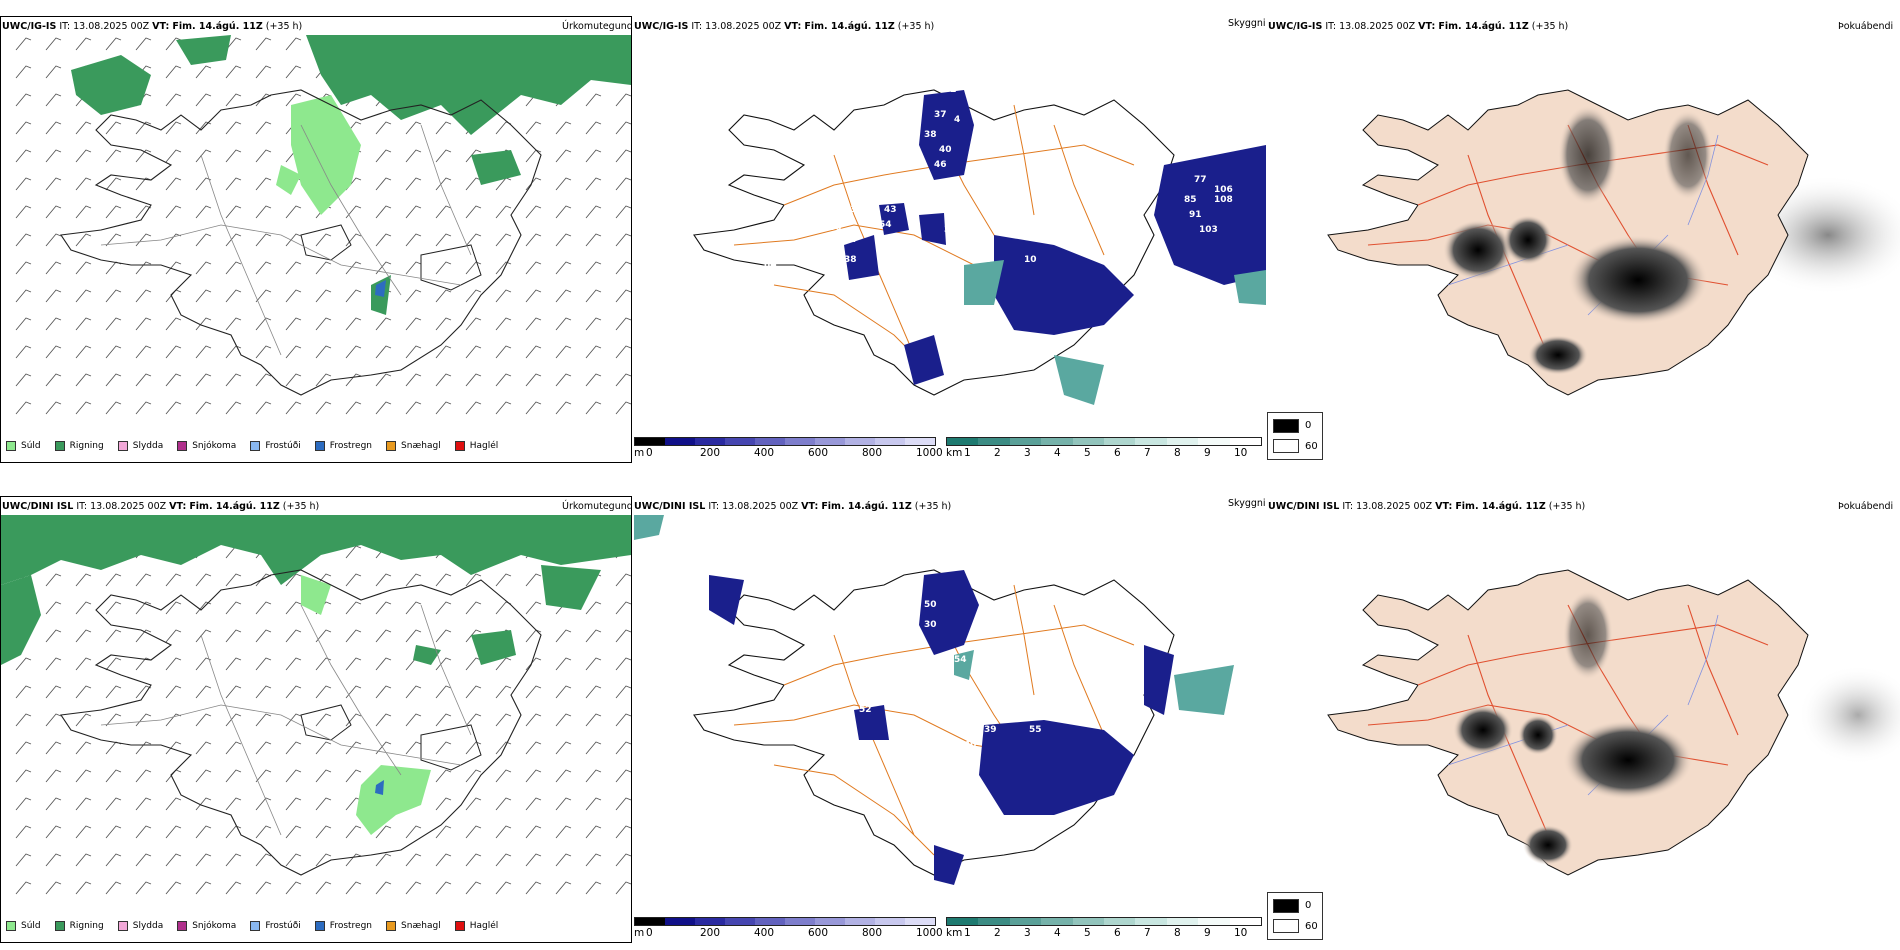 The image size is (1900, 950). I want to click on legend-label: Slydda, so click(148, 926).